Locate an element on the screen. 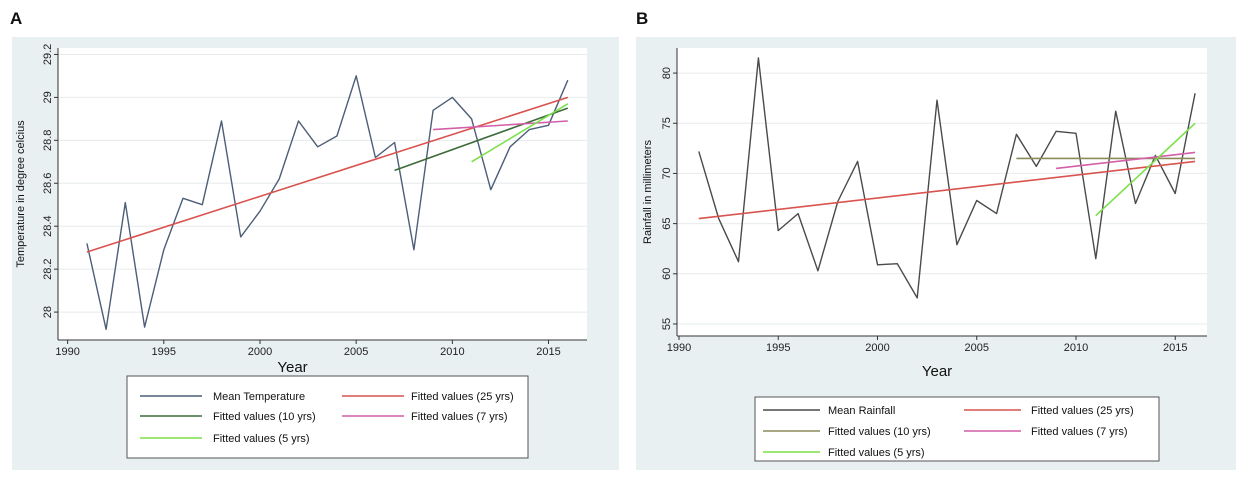 The width and height of the screenshot is (1248, 484). y-axis-title: Temperature in degree celcius is located at coordinates (21, 194).